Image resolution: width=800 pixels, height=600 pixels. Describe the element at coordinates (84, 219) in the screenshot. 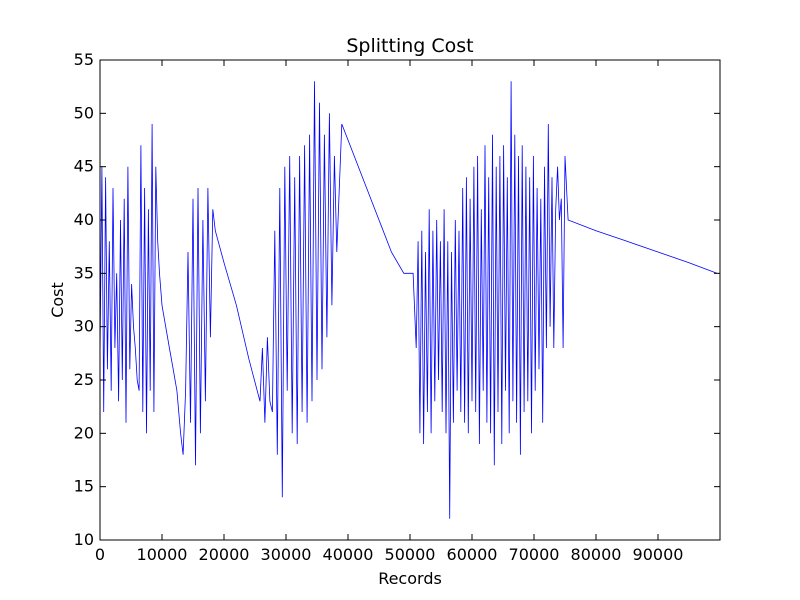

I see `y-tick-label: 40` at that location.